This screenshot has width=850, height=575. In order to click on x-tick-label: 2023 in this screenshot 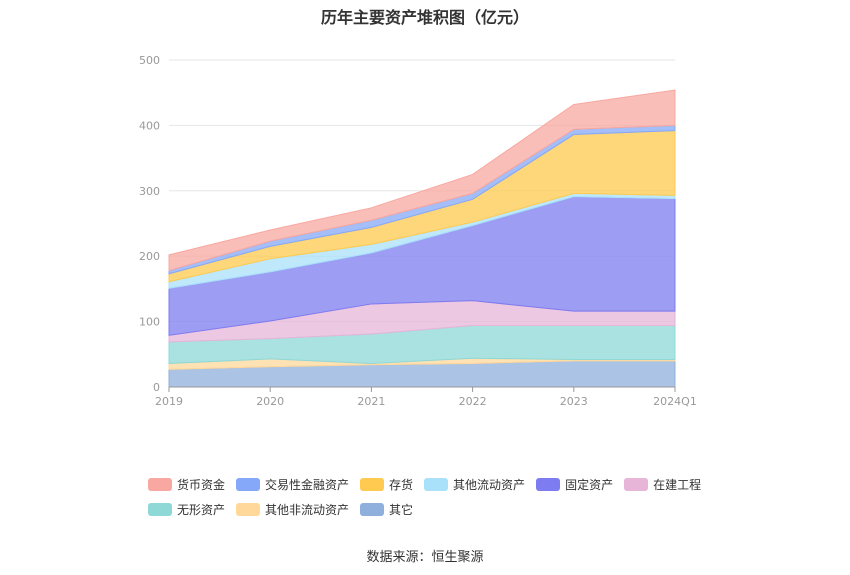, I will do `click(574, 401)`.